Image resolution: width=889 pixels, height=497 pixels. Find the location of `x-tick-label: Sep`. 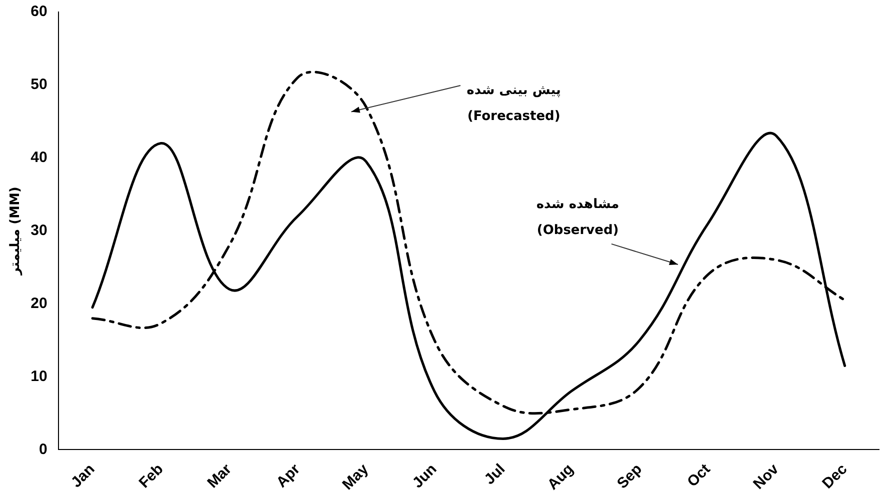

x-tick-label: Sep is located at coordinates (630, 476).